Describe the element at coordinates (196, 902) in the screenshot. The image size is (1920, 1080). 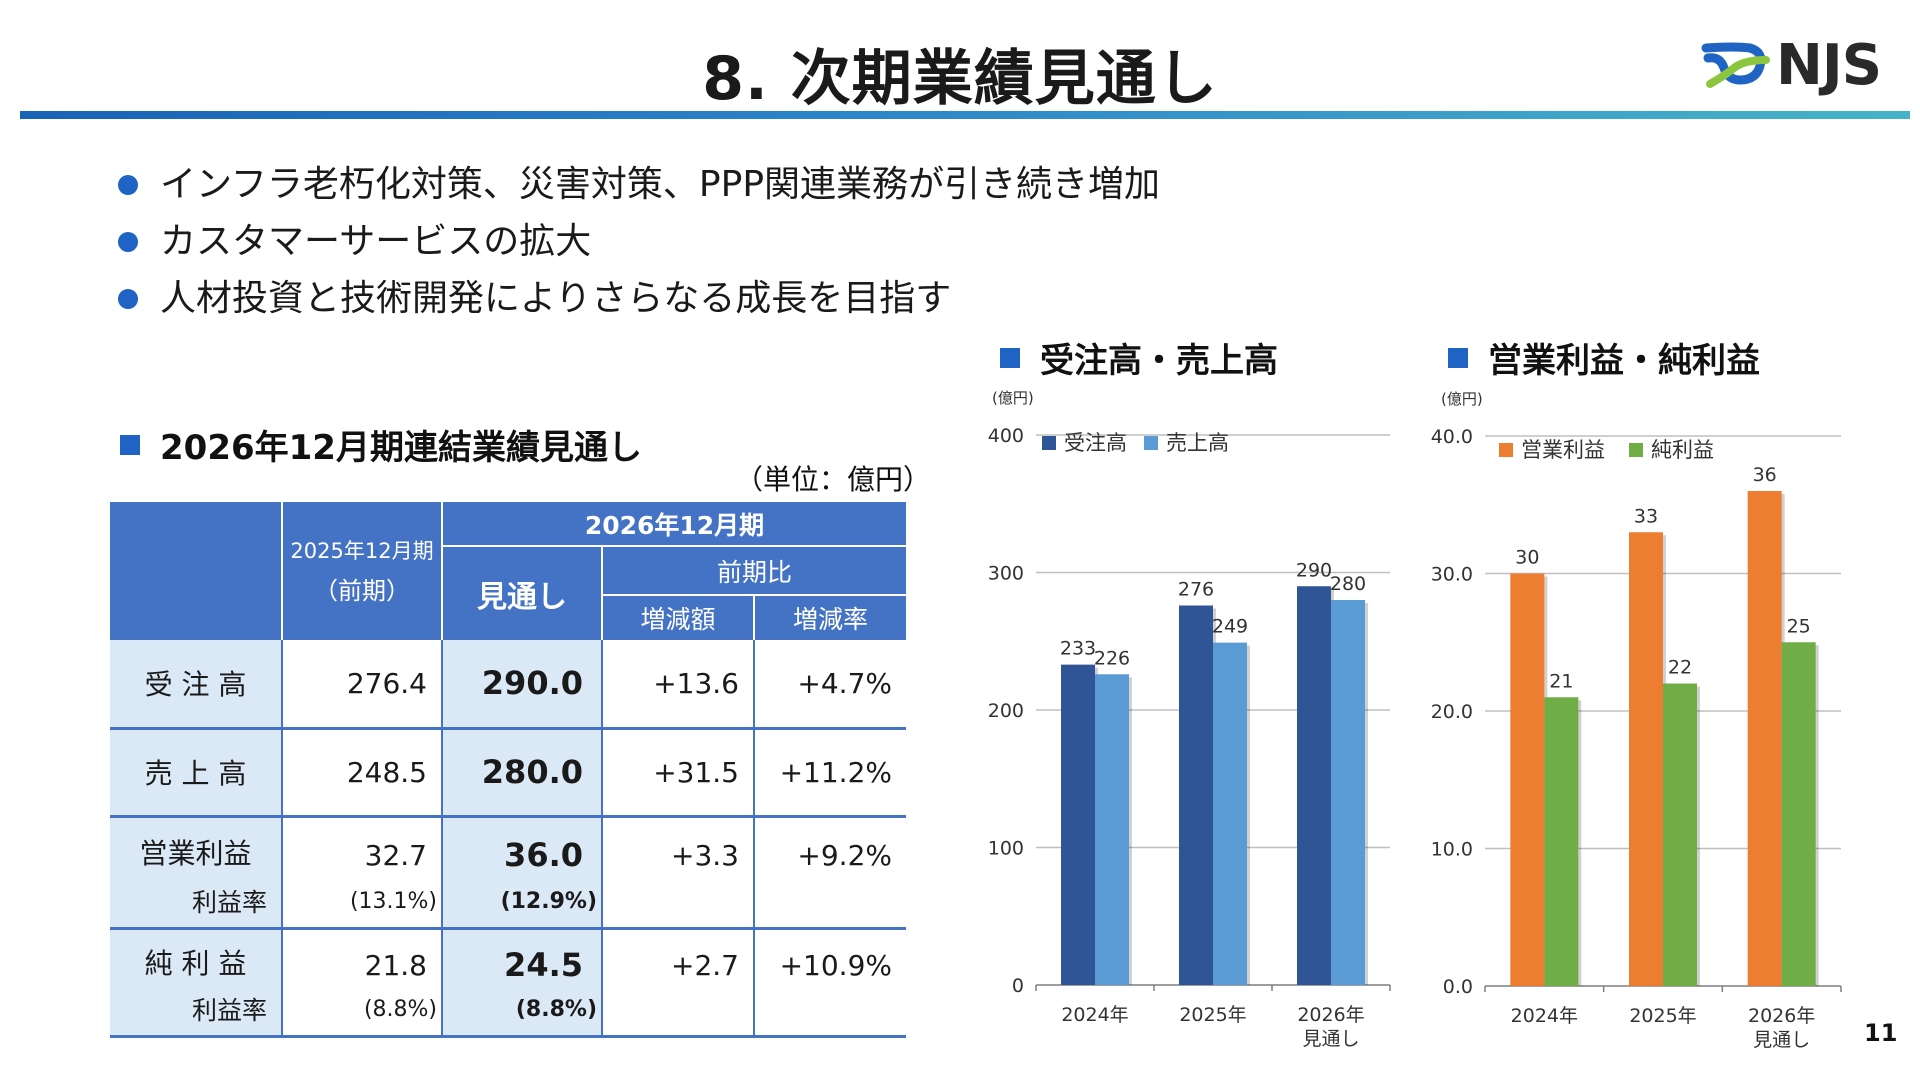
I see `margin-label: 利益率` at that location.